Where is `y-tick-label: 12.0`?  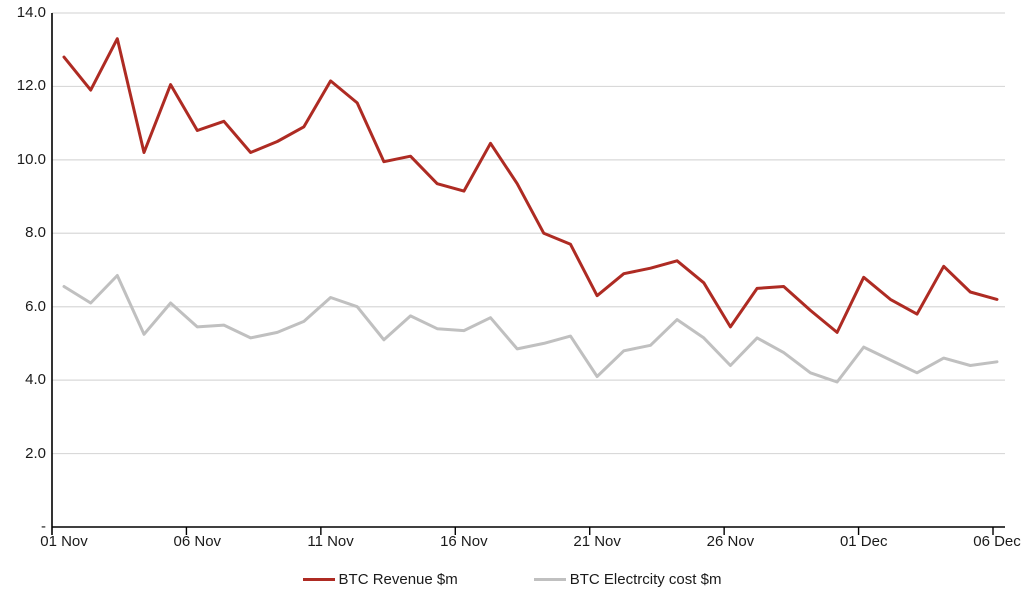 y-tick-label: 12.0 is located at coordinates (31, 86).